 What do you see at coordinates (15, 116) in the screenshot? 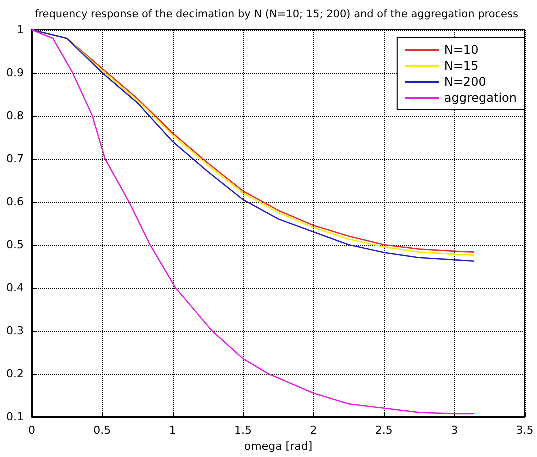
I see `y-tick-label: 0.8` at bounding box center [15, 116].